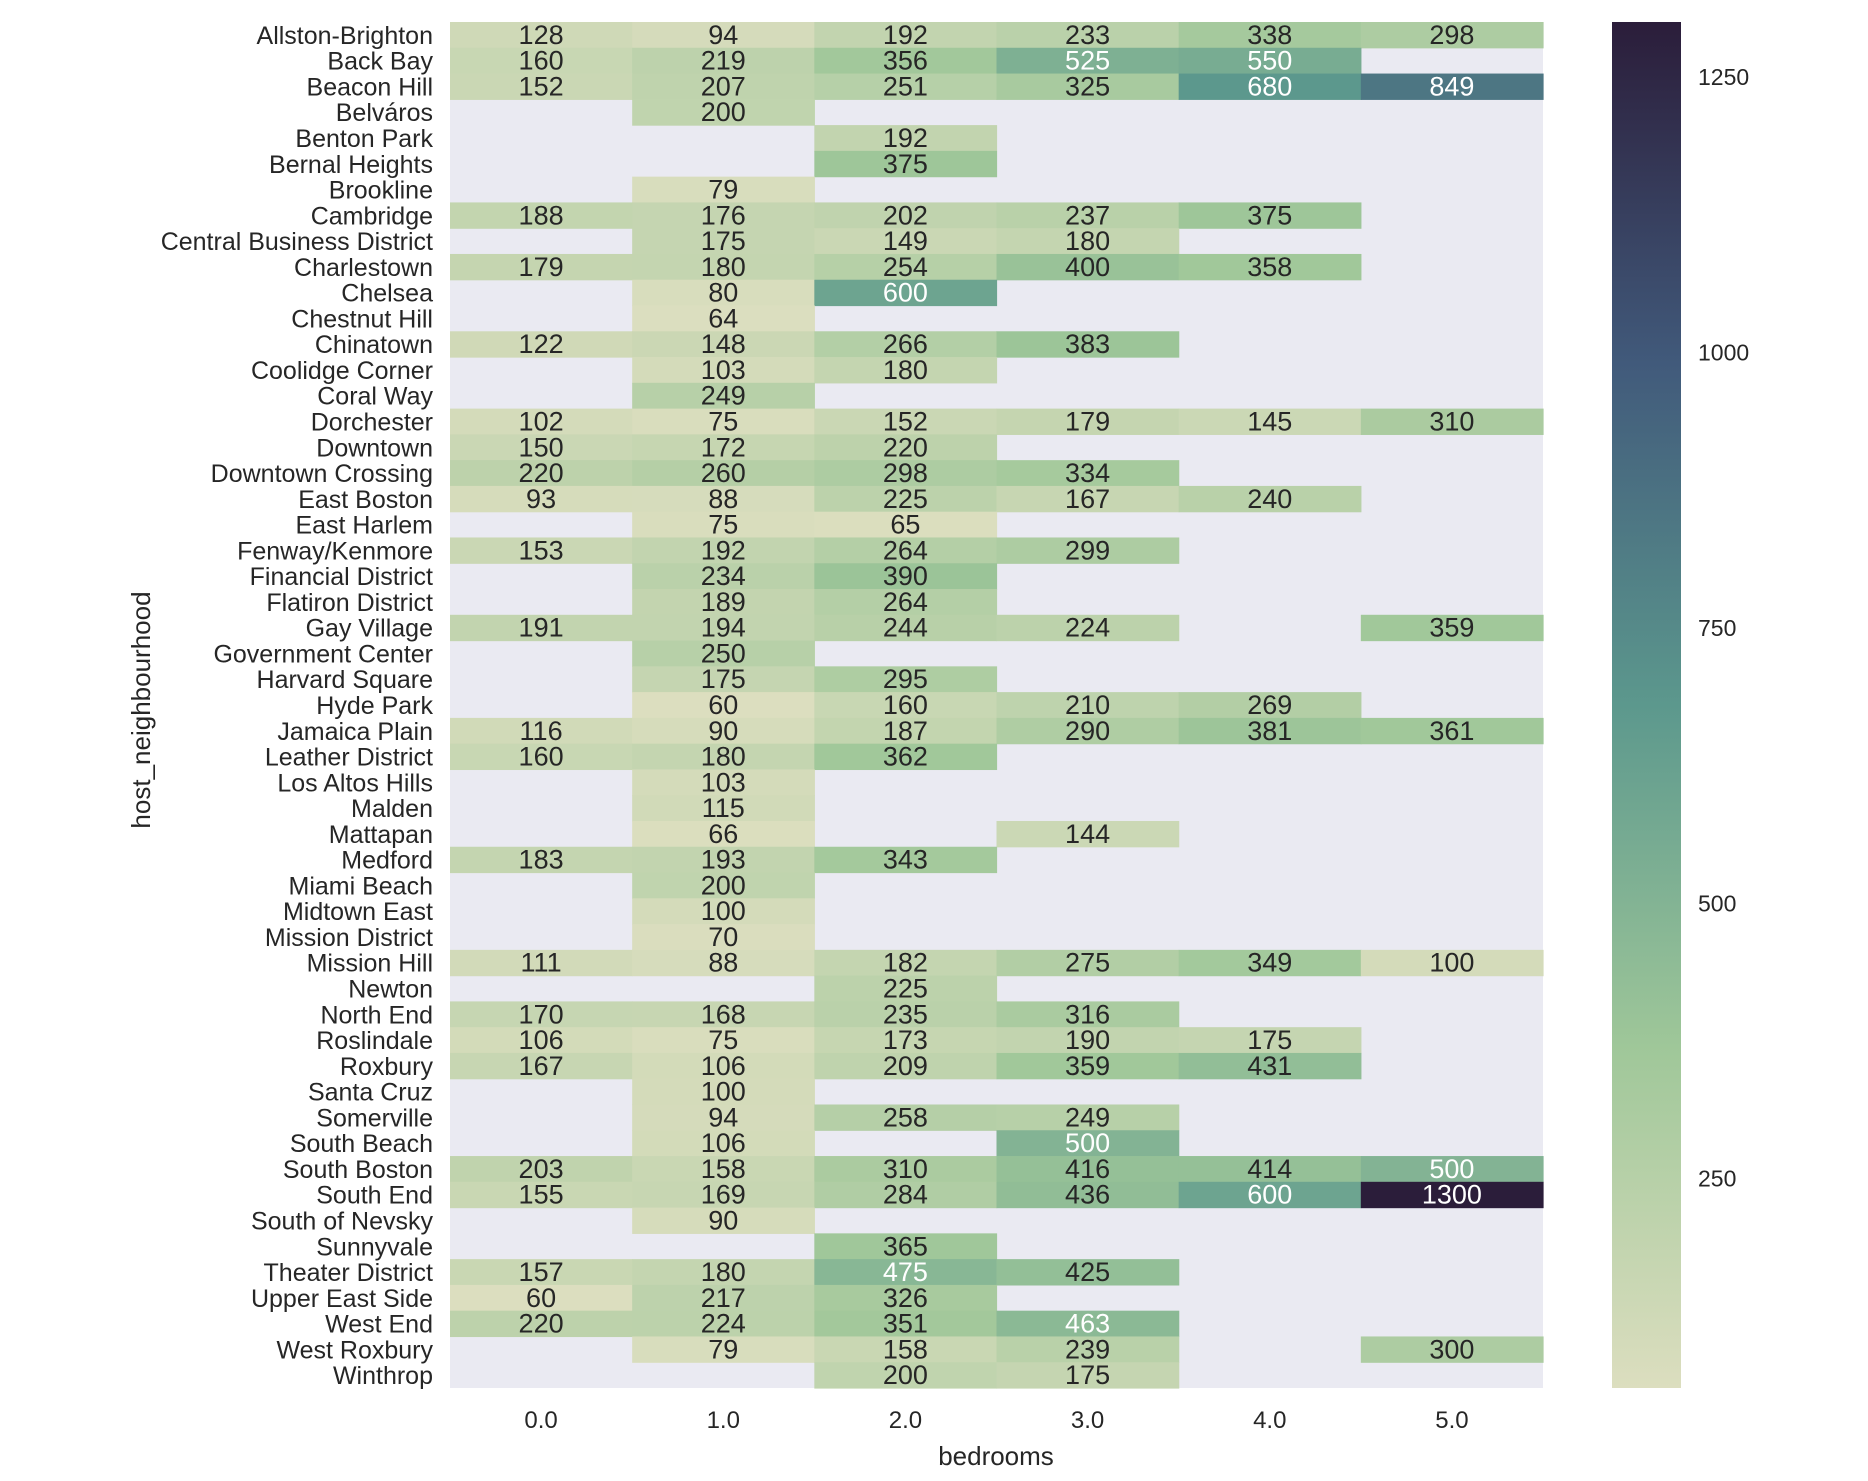  What do you see at coordinates (723, 885) in the screenshot?
I see `cell-value-label: 200` at bounding box center [723, 885].